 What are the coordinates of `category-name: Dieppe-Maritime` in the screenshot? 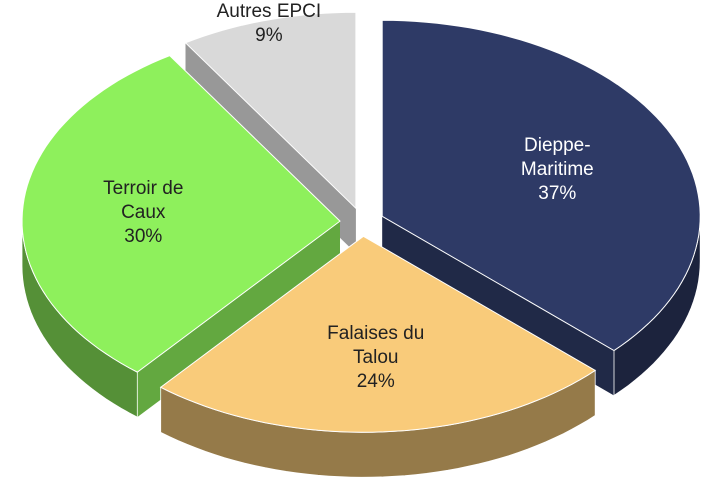 It's located at (557, 157).